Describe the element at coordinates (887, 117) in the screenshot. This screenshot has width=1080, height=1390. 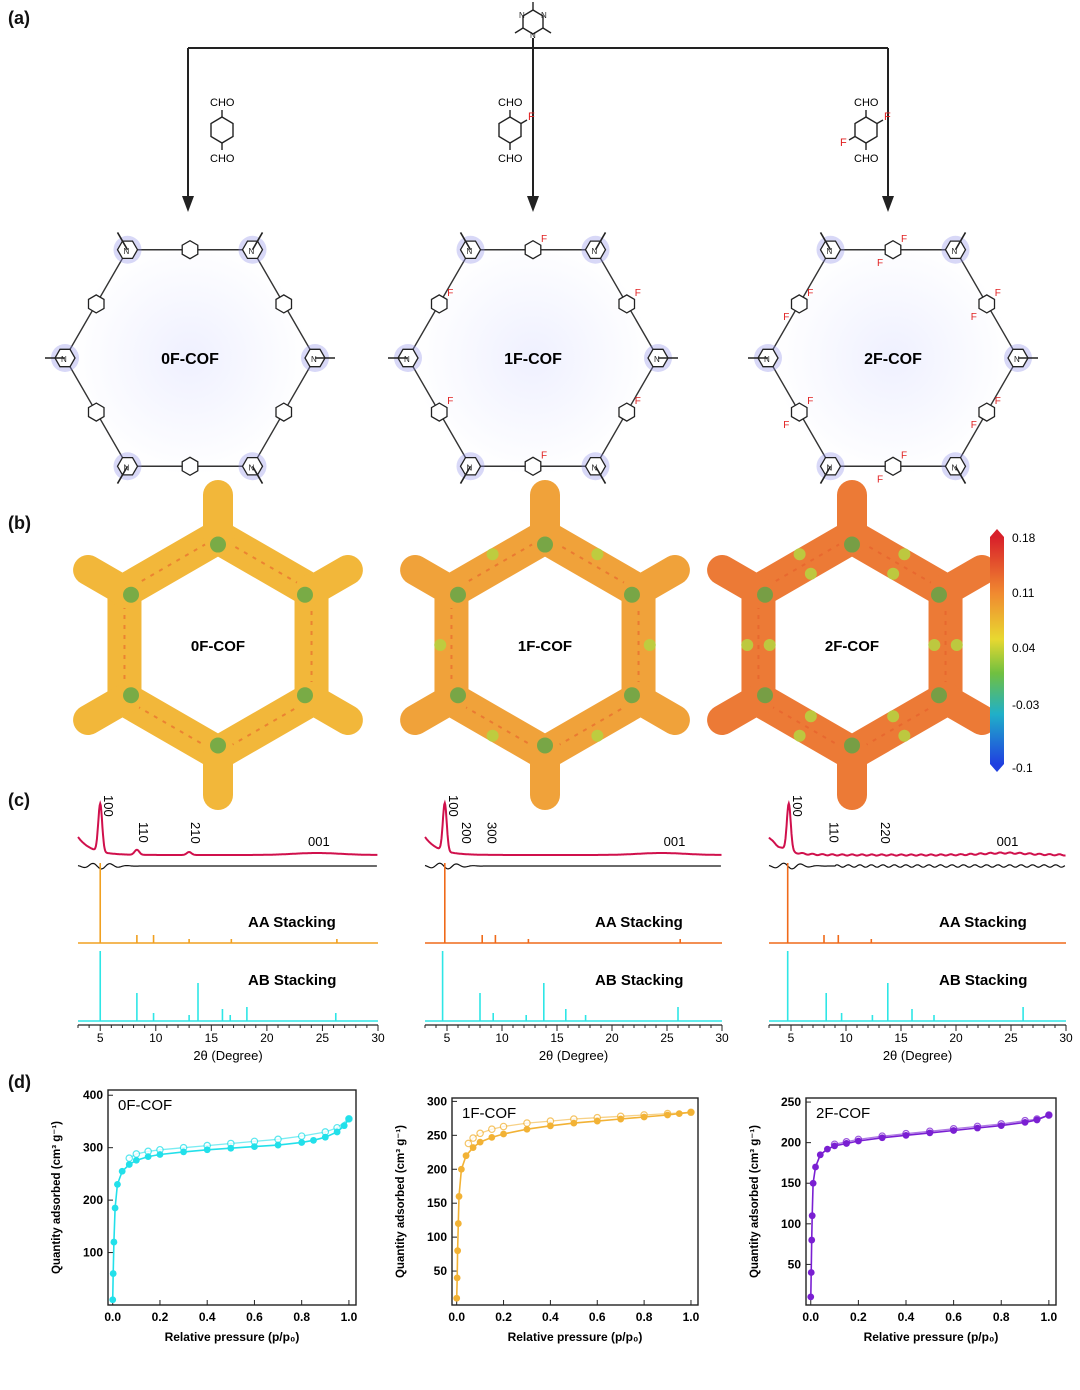
I see `linker-f-label: F` at that location.